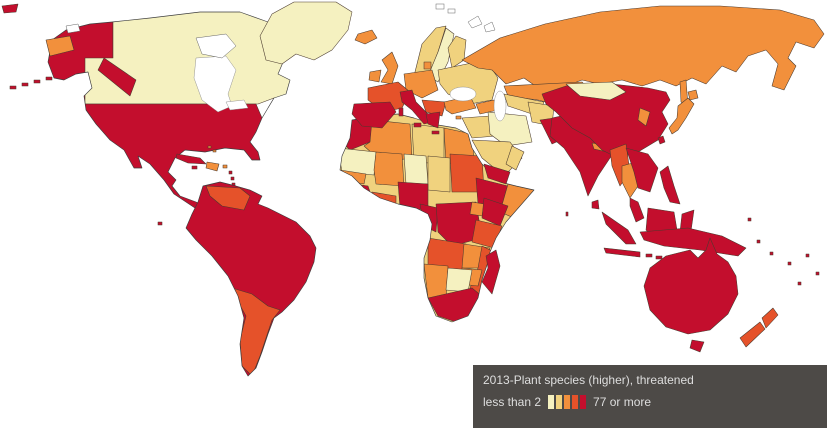  Describe the element at coordinates (117, 77) in the screenshot. I see `country-alaska-panhandle` at that location.